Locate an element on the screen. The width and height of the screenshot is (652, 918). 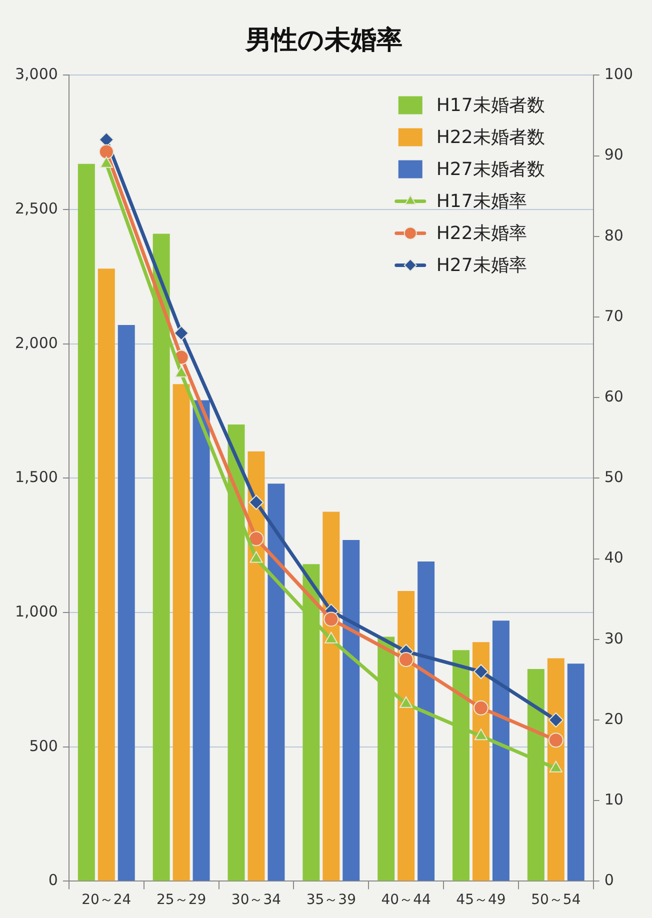
y2-tick-label: 50 is located at coordinates (614, 477).